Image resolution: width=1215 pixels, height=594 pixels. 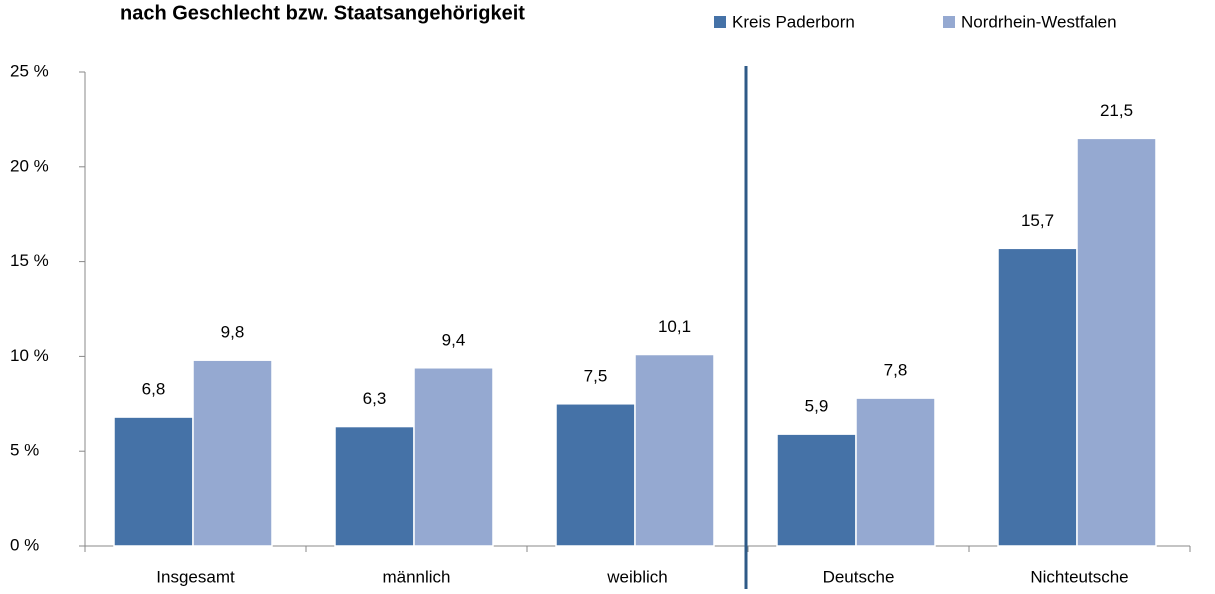 I want to click on value-label: 7,5, so click(x=596, y=375).